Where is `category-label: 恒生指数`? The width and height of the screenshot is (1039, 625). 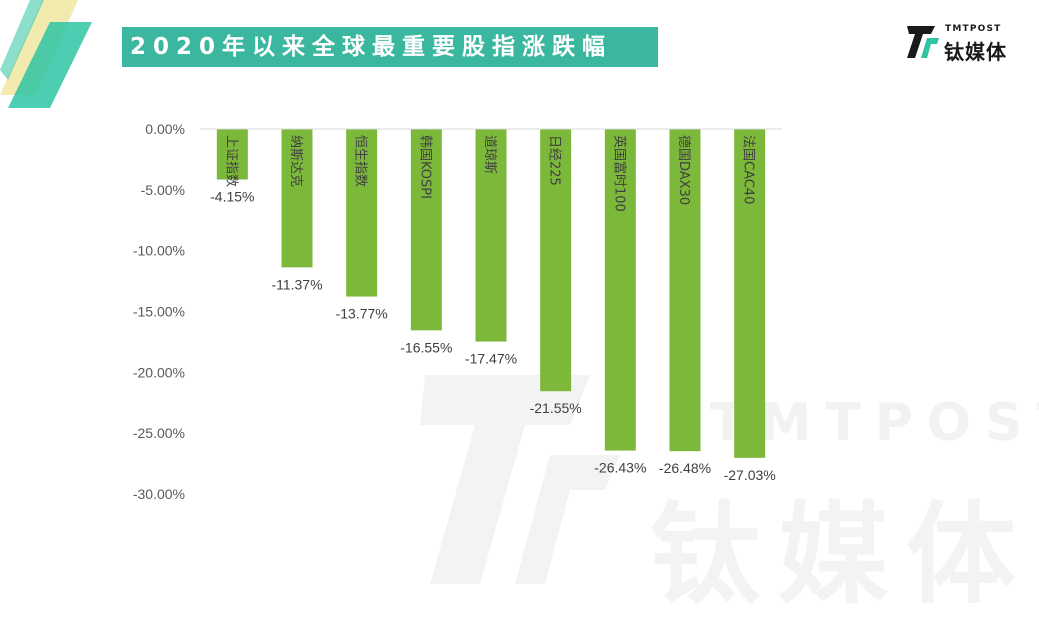
category-label: 恒生指数 is located at coordinates (360, 161).